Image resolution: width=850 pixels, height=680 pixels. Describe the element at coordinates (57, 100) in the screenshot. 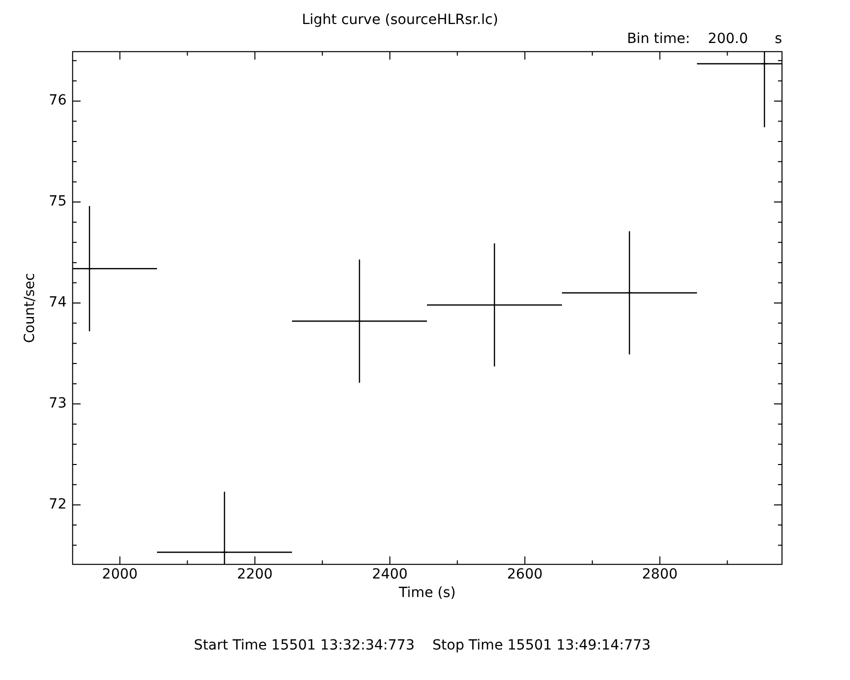

I see `y-tick-label: 76` at that location.